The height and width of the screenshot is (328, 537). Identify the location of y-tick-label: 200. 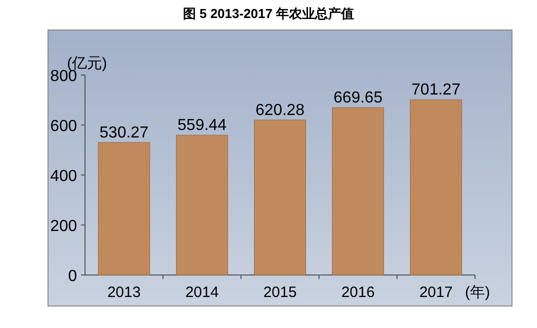
(64, 226).